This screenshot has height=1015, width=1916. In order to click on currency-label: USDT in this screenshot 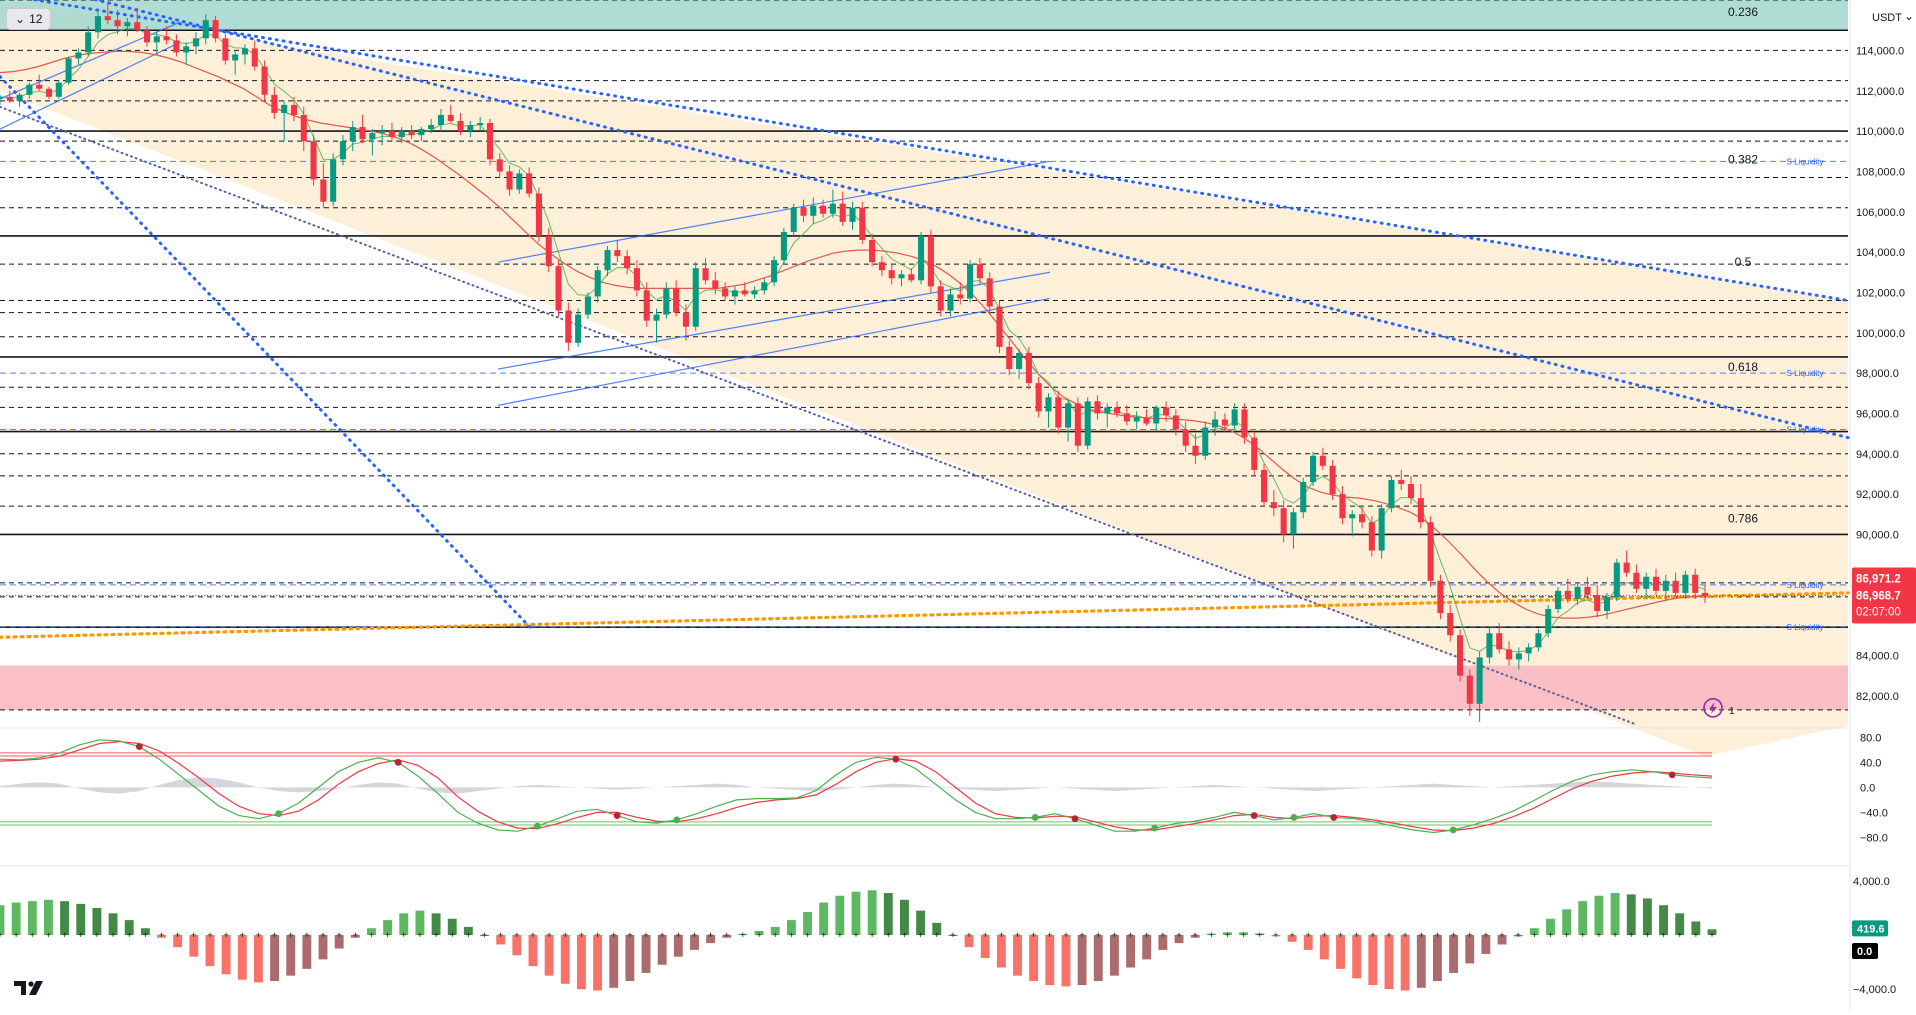, I will do `click(1887, 18)`.